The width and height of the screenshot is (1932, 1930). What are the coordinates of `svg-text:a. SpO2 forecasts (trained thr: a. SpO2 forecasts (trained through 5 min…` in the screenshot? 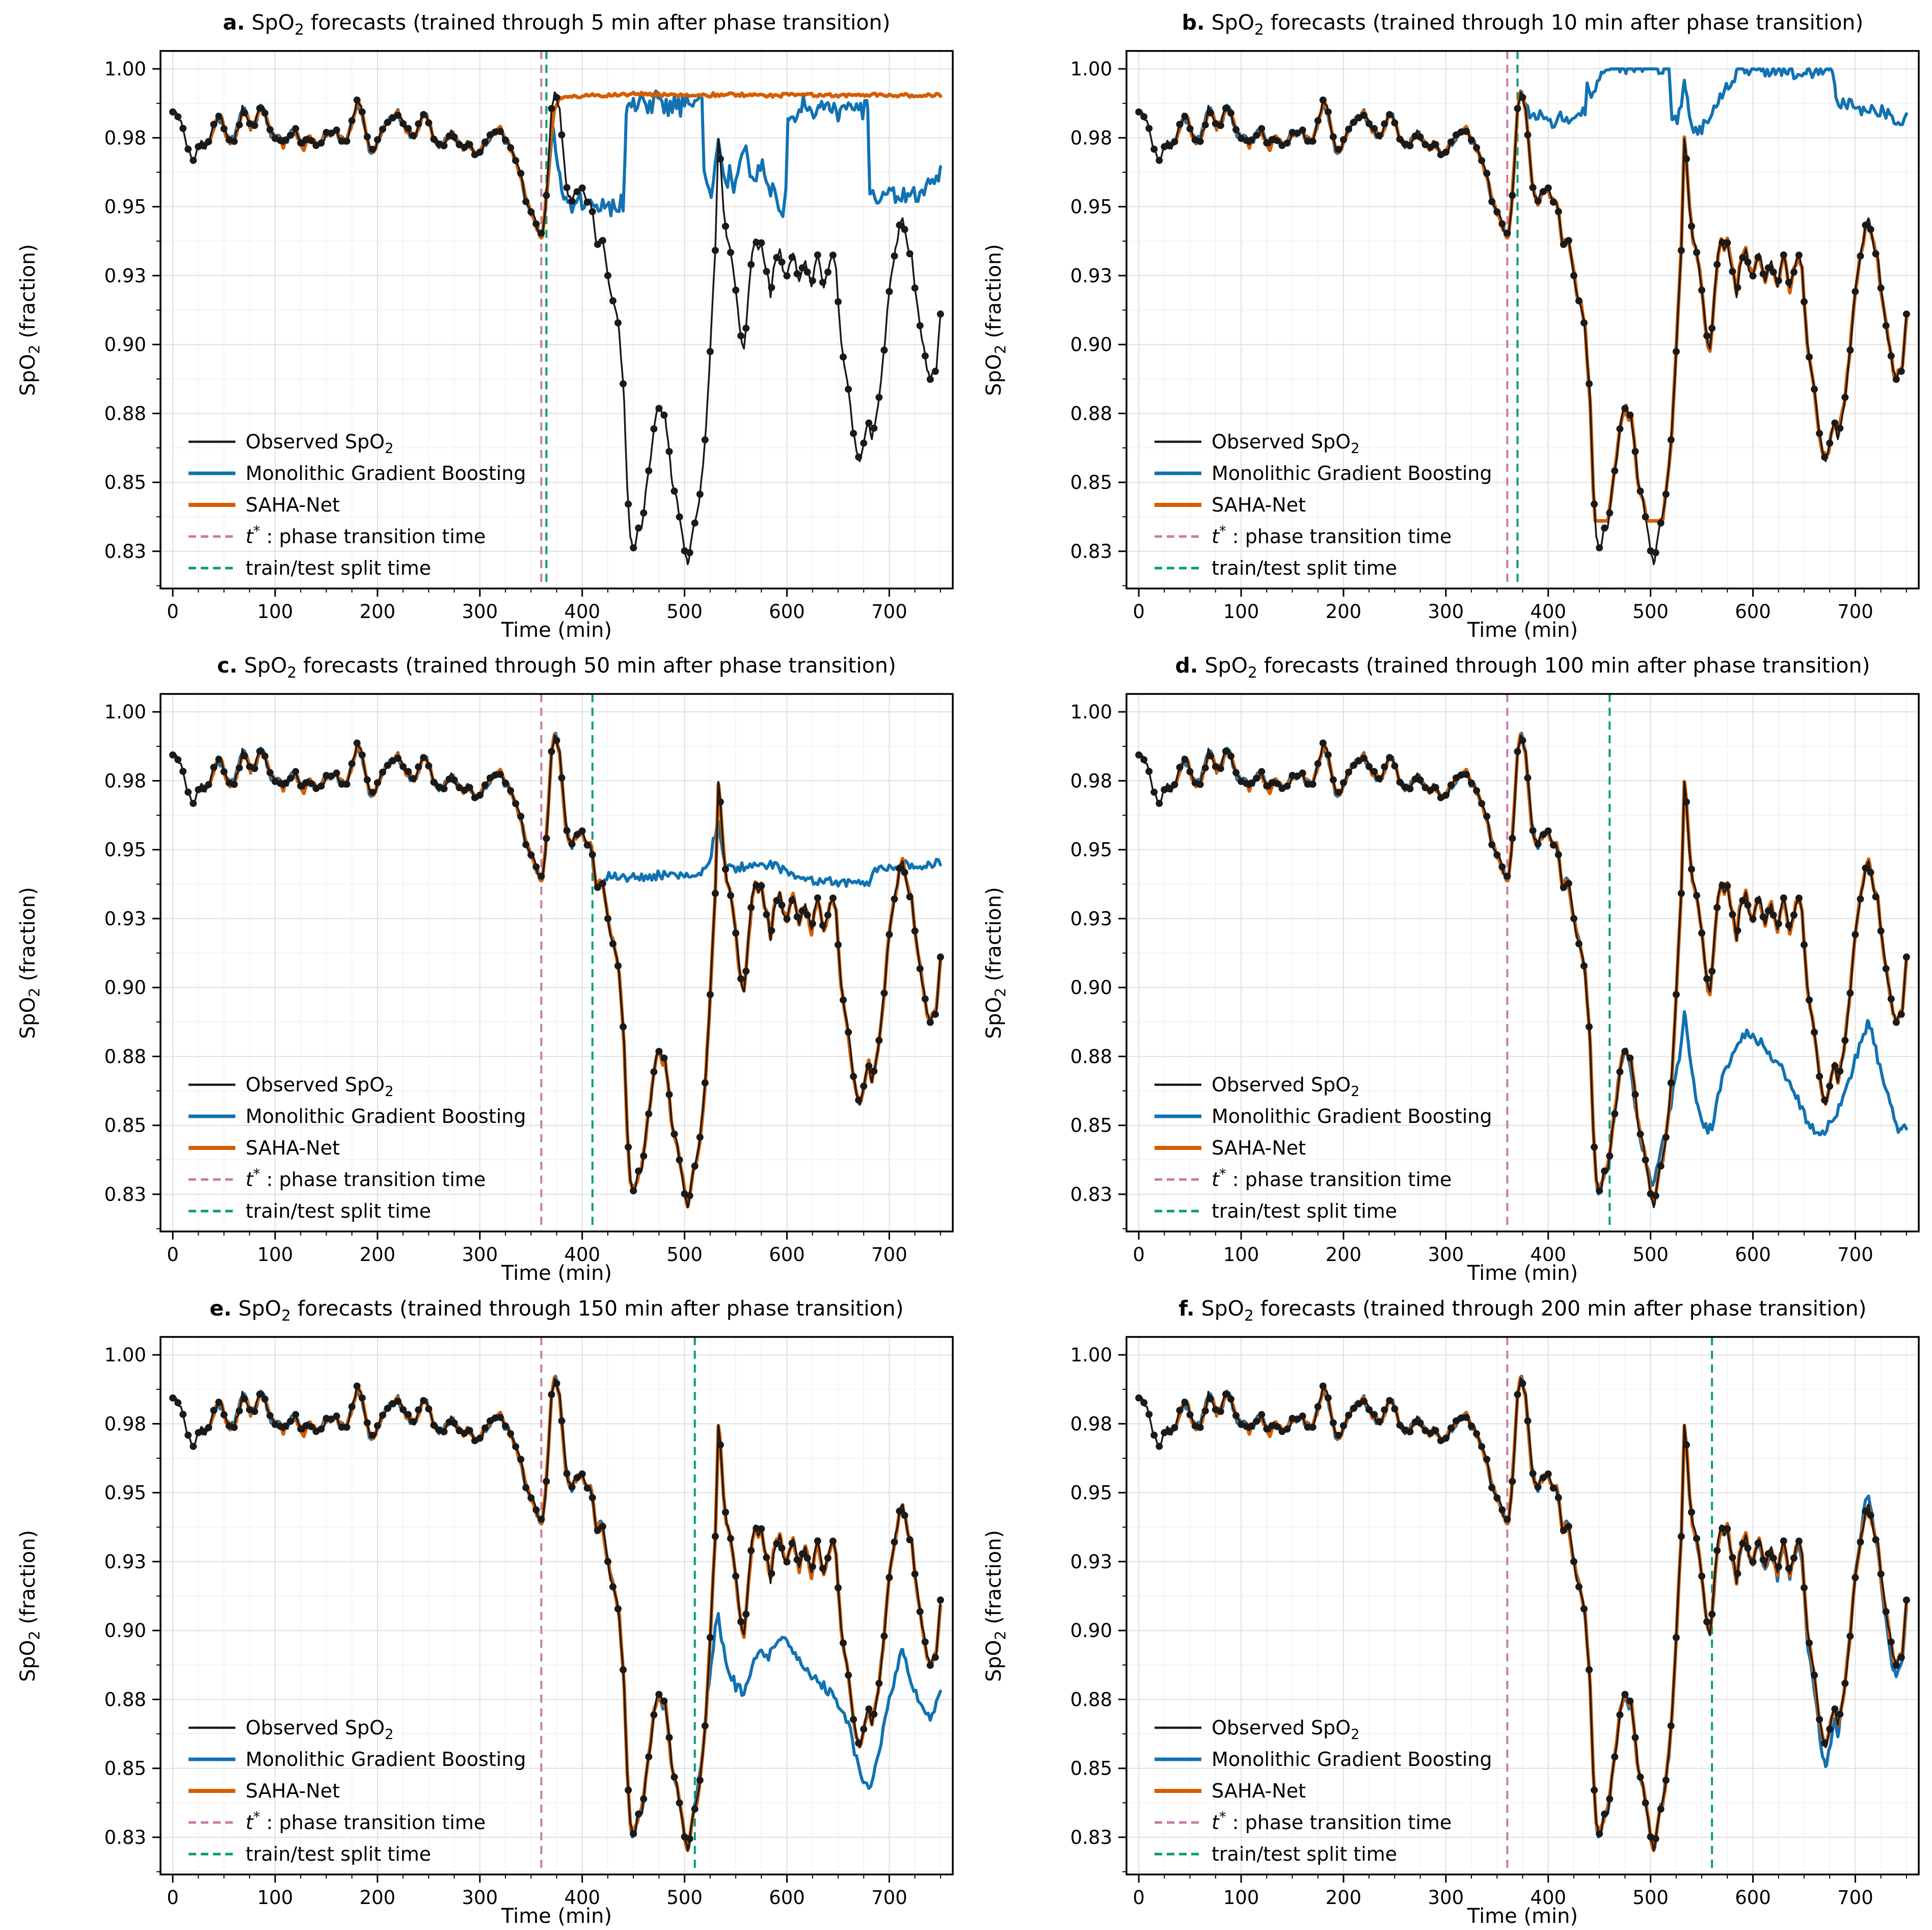 It's located at (556, 24).